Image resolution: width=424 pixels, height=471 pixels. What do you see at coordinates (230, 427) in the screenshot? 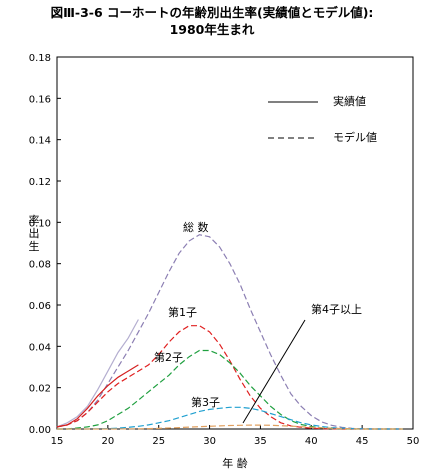
I see `series-line-fourth-model` at bounding box center [230, 427].